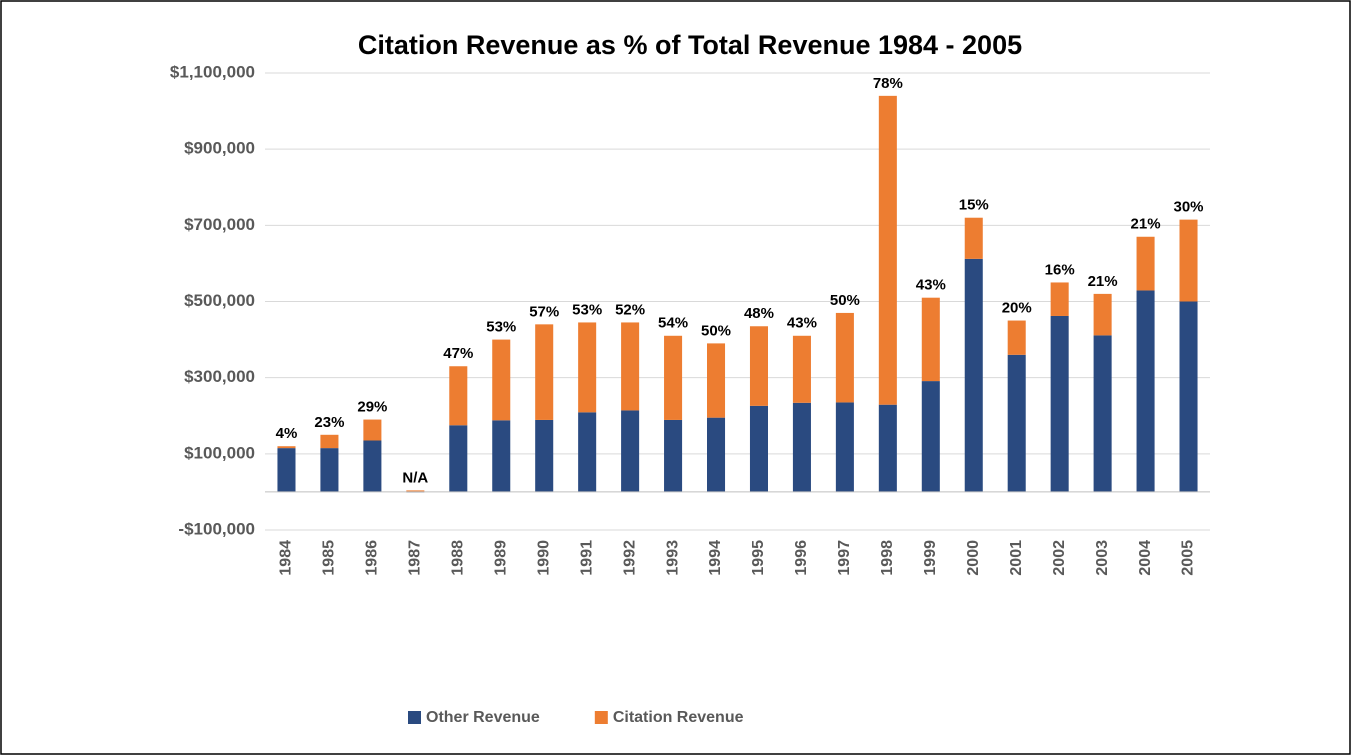  What do you see at coordinates (1102, 558) in the screenshot?
I see `x-tick-label: 2003` at bounding box center [1102, 558].